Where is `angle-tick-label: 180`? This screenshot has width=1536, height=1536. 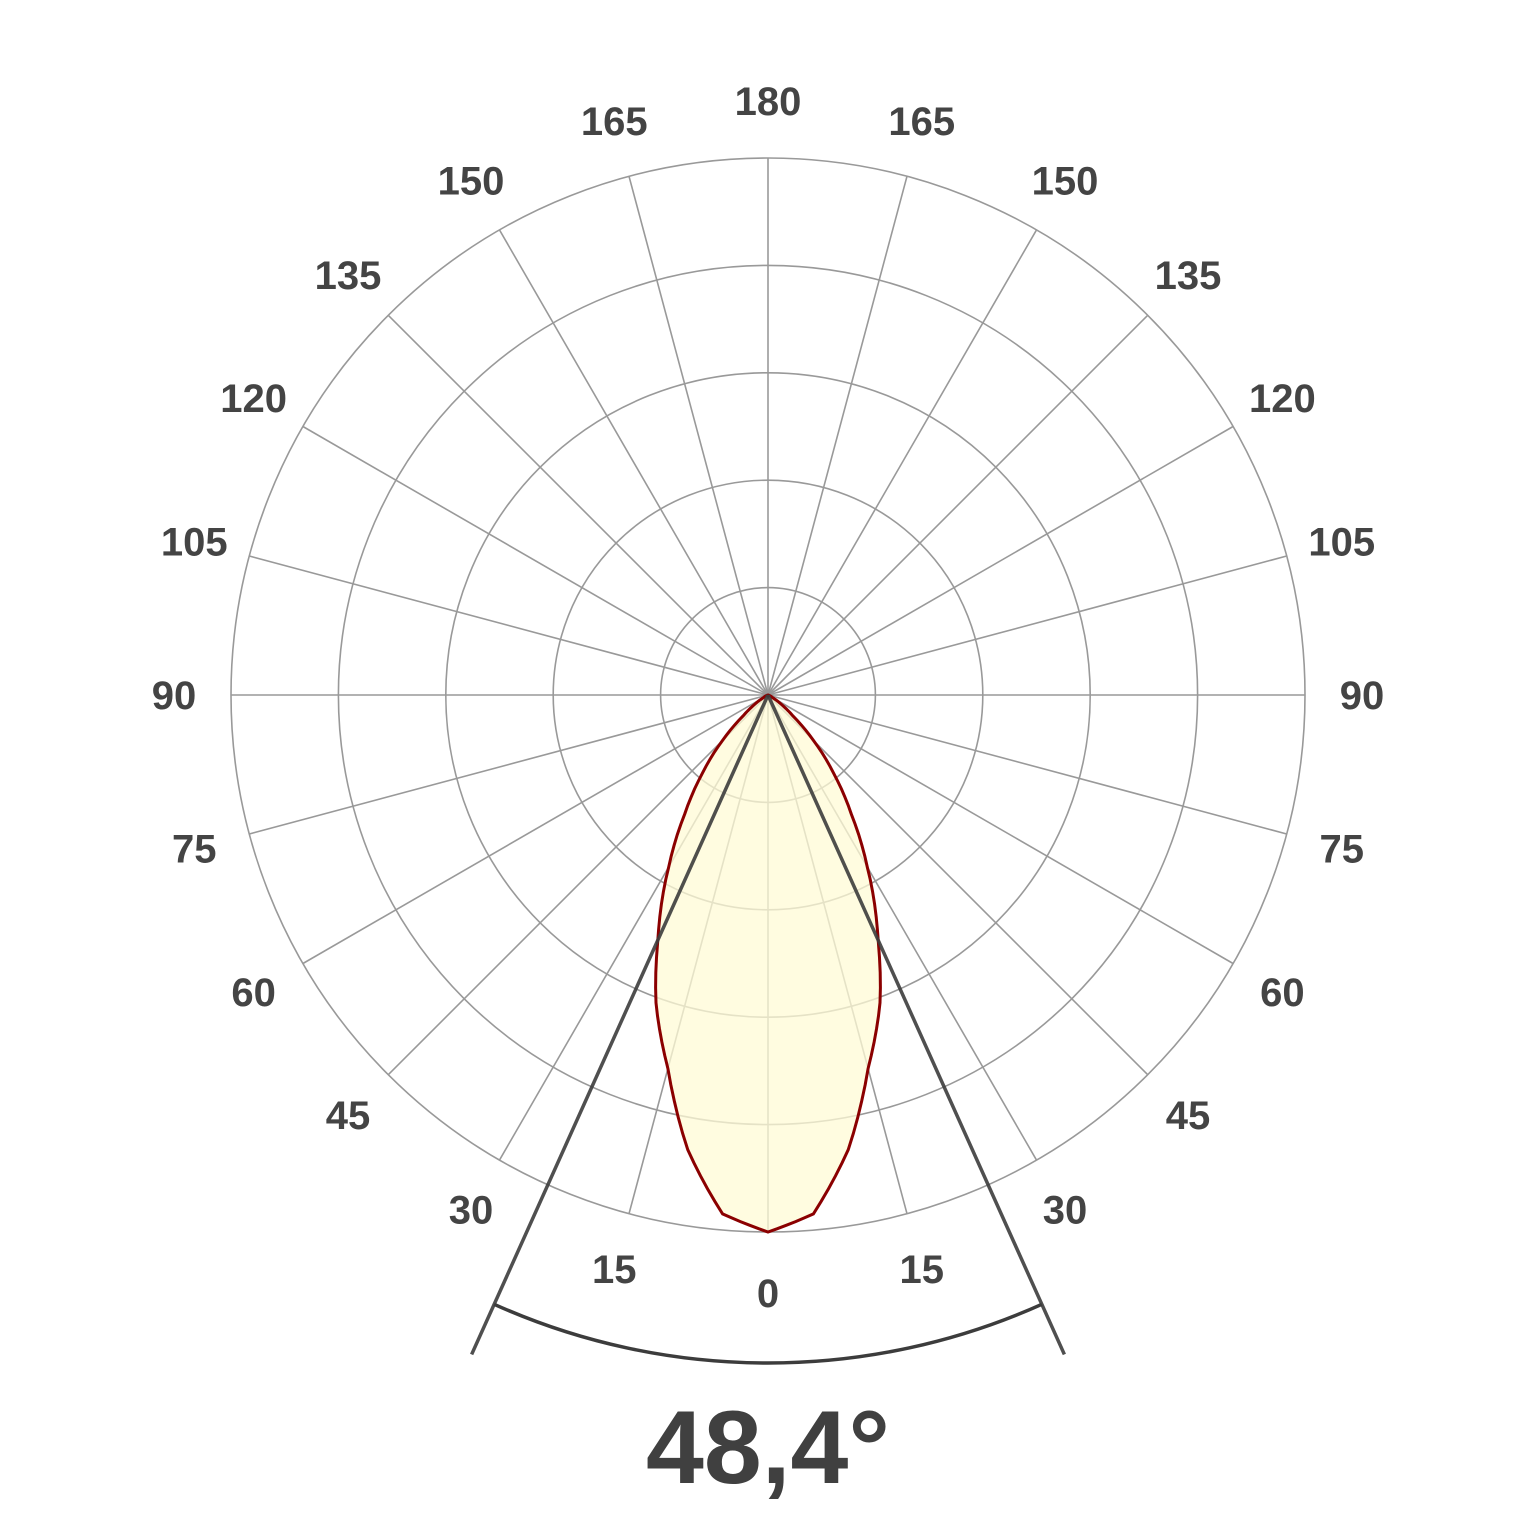 angle-tick-label: 180 is located at coordinates (768, 102).